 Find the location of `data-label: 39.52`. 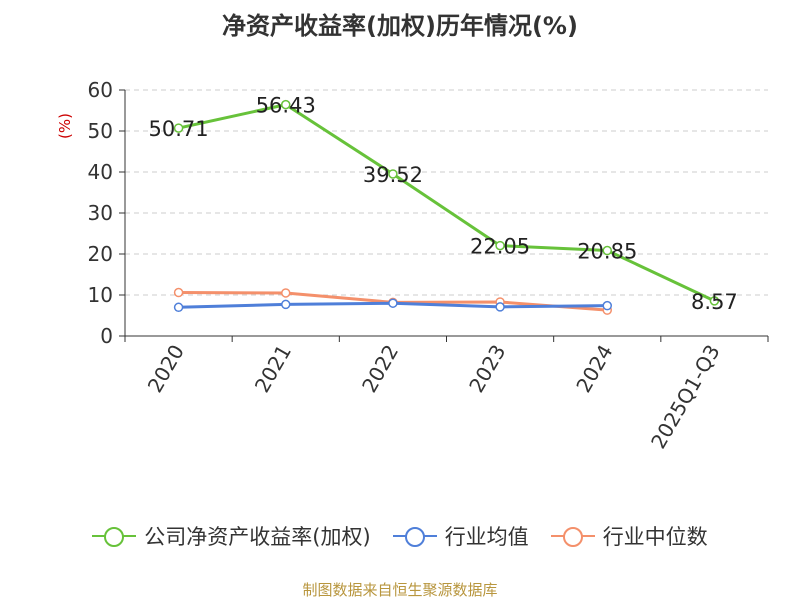

data-label: 39.52 is located at coordinates (393, 175).